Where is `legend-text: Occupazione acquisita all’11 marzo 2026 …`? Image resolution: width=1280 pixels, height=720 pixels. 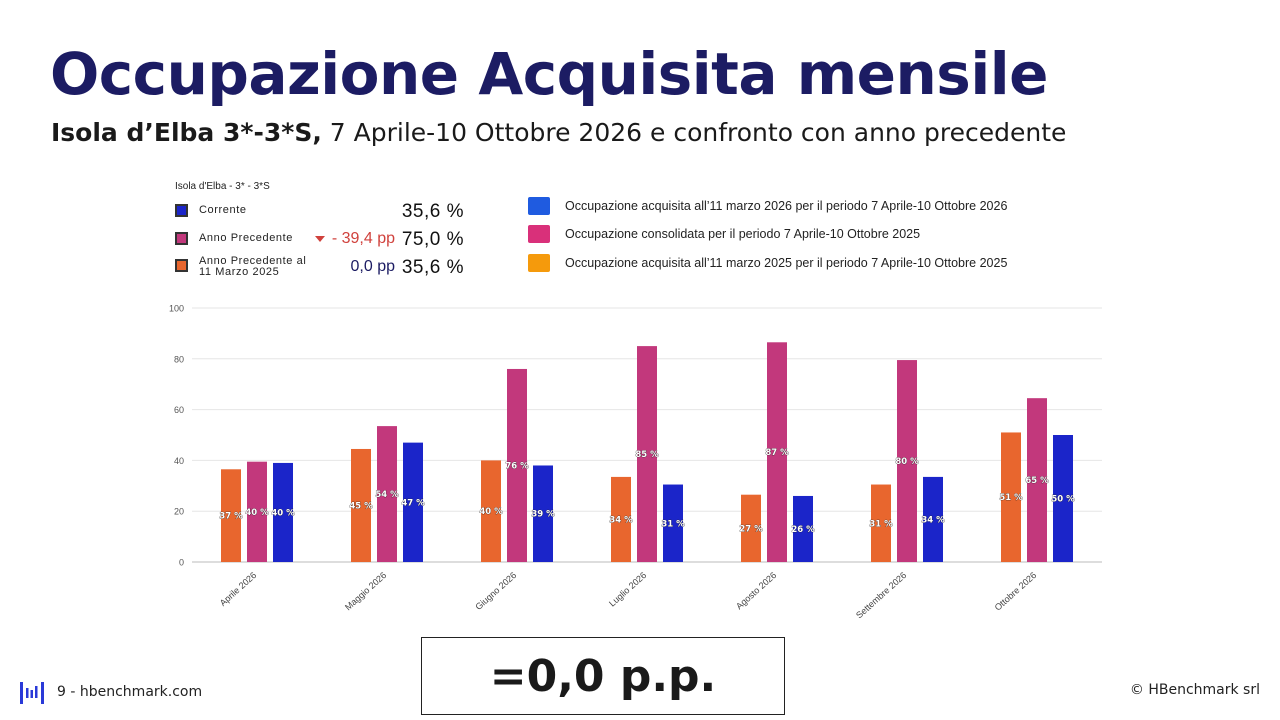 legend-text: Occupazione acquisita all’11 marzo 2026 … is located at coordinates (786, 206).